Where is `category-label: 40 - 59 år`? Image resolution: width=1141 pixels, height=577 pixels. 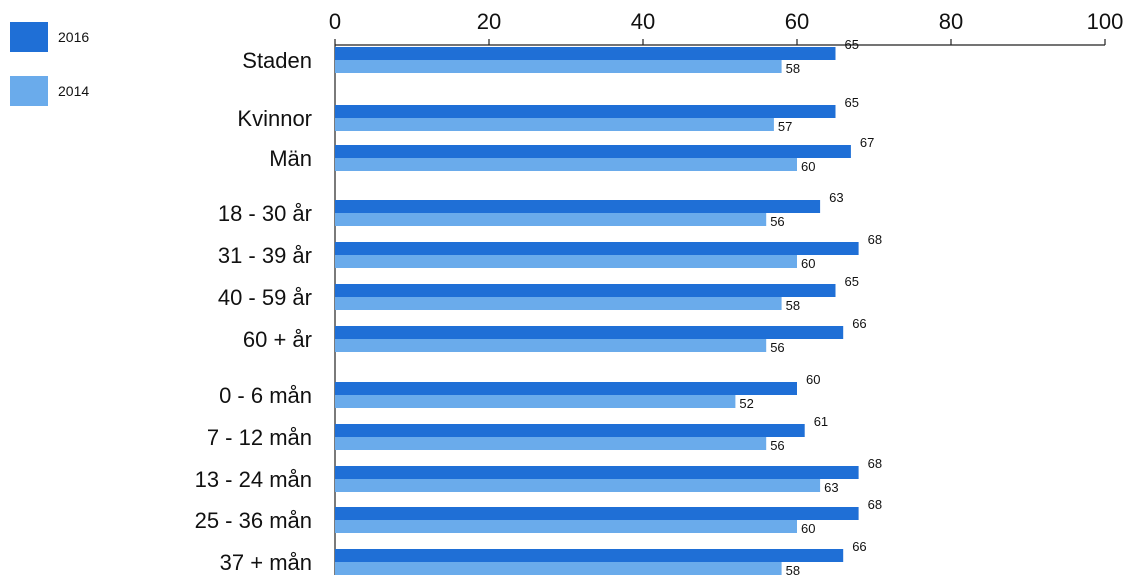 category-label: 40 - 59 år is located at coordinates (265, 297).